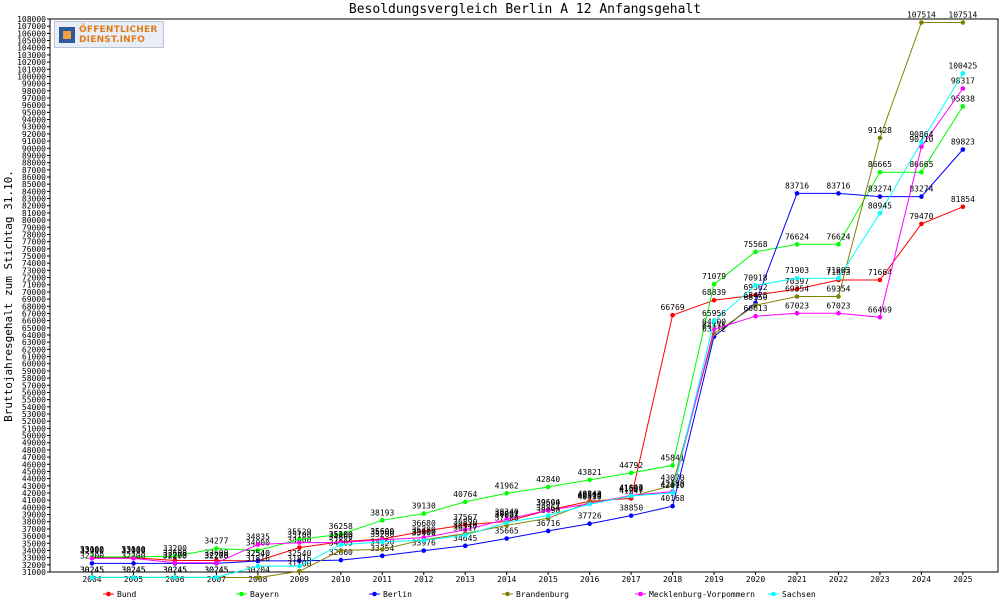 The height and width of the screenshot is (600, 1000). What do you see at coordinates (34, 507) in the screenshot?
I see `y-tick-label: 40000` at bounding box center [34, 507].